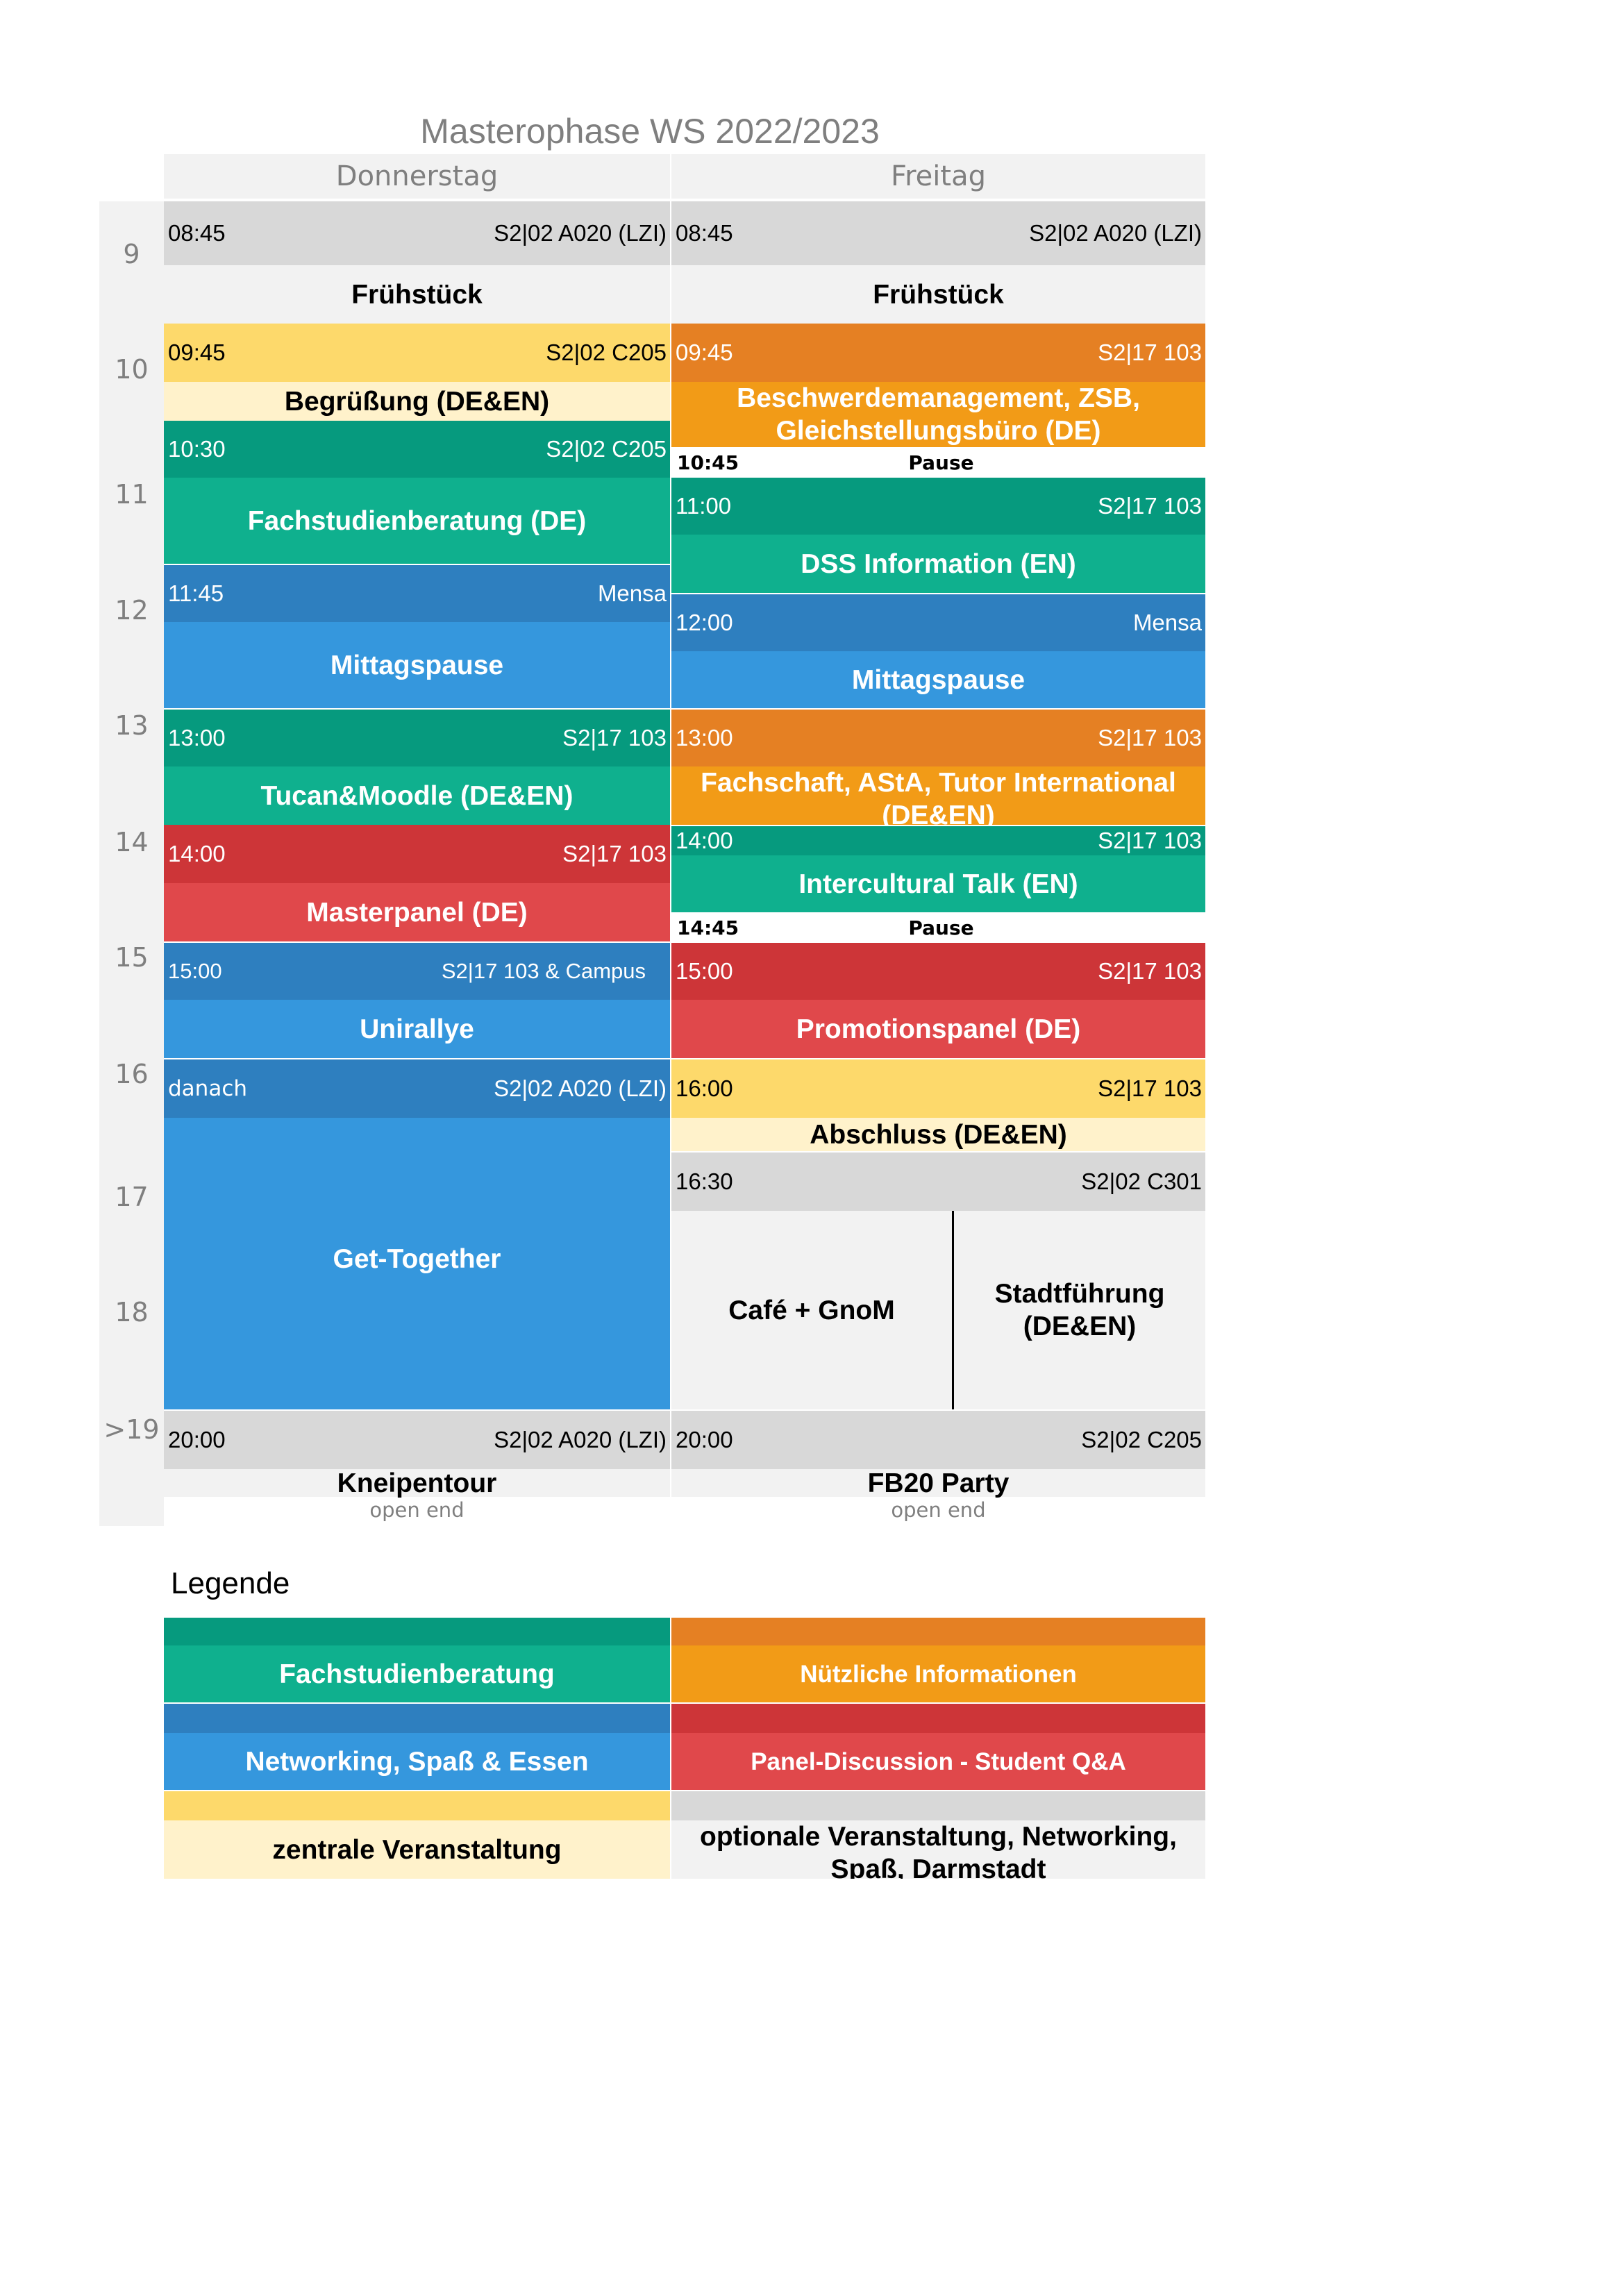 Image resolution: width=1624 pixels, height=2296 pixels. What do you see at coordinates (938, 1182) in the screenshot?
I see `event-header-optional: 16:30 S2|02 C301` at bounding box center [938, 1182].